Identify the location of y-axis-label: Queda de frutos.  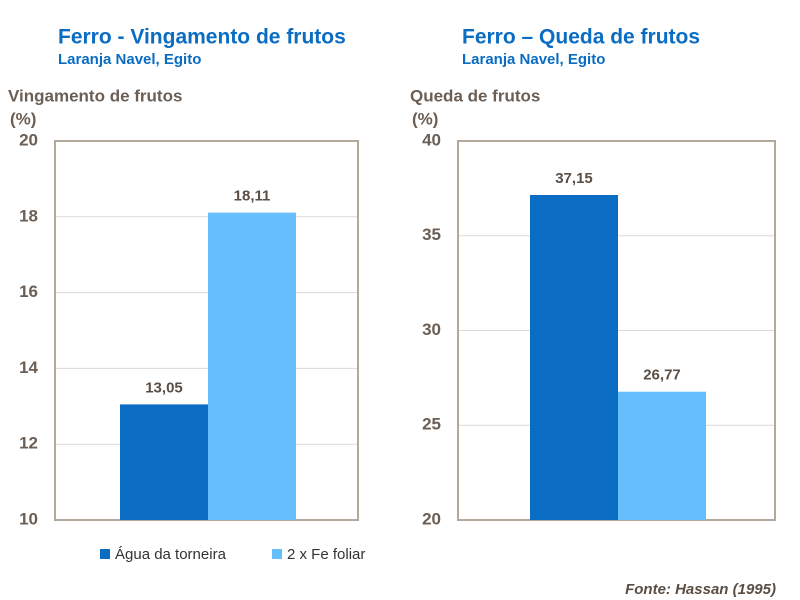
(475, 95).